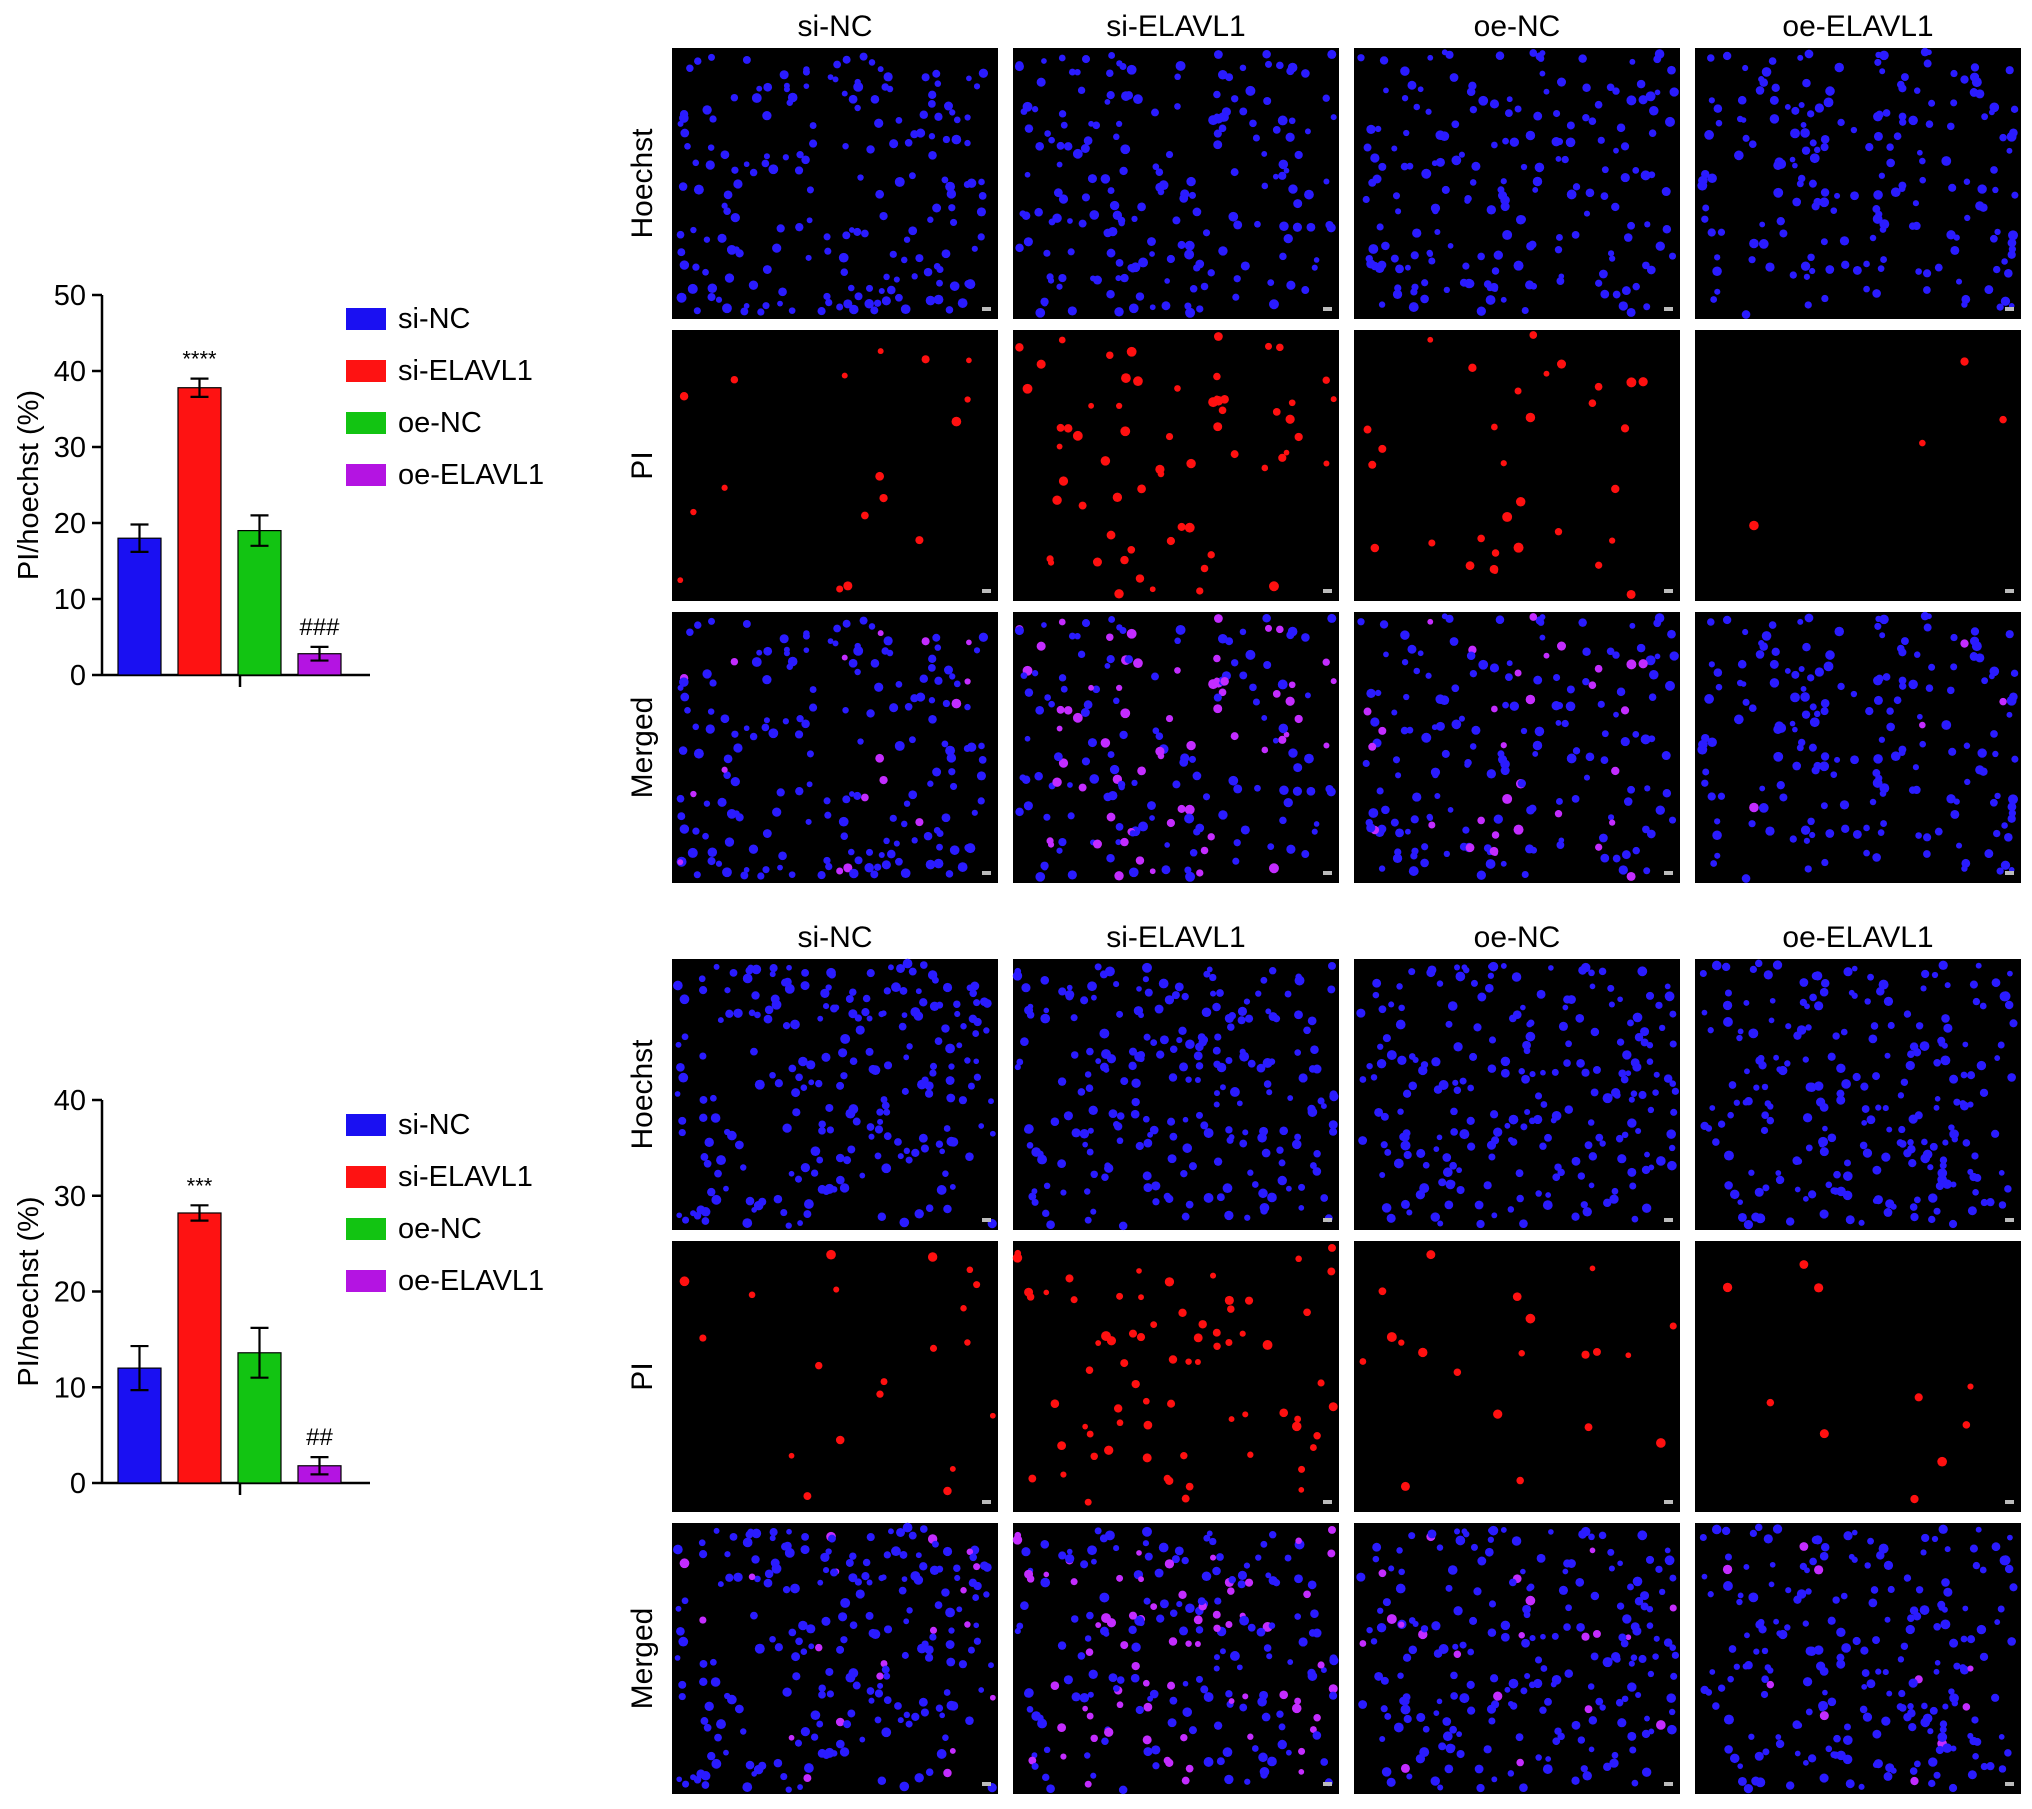 The width and height of the screenshot is (2032, 1809). What do you see at coordinates (1176, 465) in the screenshot?
I see `micrograph-background` at bounding box center [1176, 465].